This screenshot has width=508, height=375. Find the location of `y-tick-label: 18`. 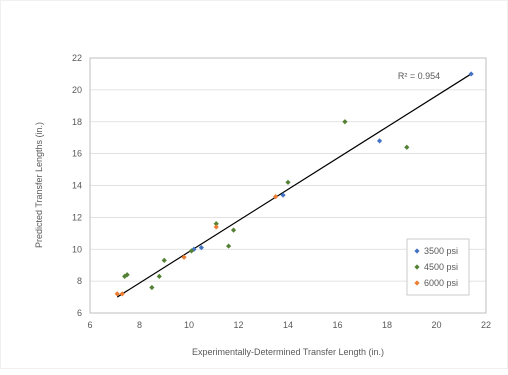

y-tick-label: 18 is located at coordinates (77, 122).